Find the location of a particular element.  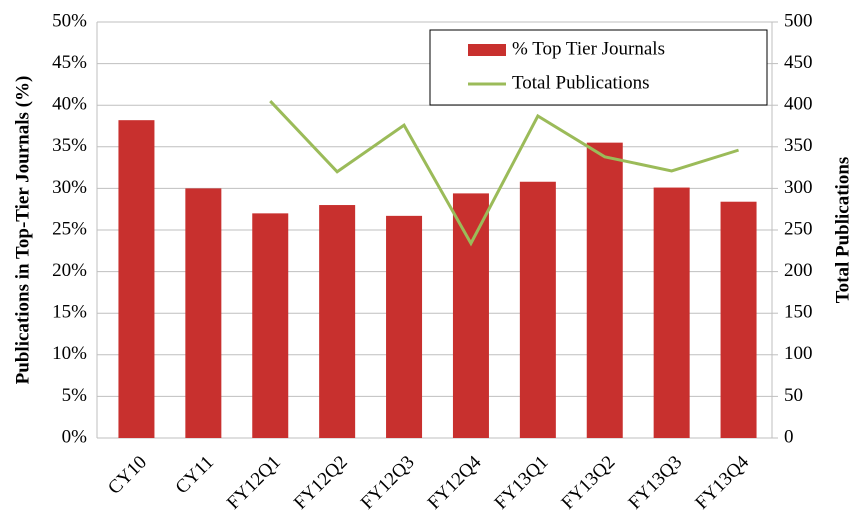

y2-axis-label: Total Publications is located at coordinates (842, 230).